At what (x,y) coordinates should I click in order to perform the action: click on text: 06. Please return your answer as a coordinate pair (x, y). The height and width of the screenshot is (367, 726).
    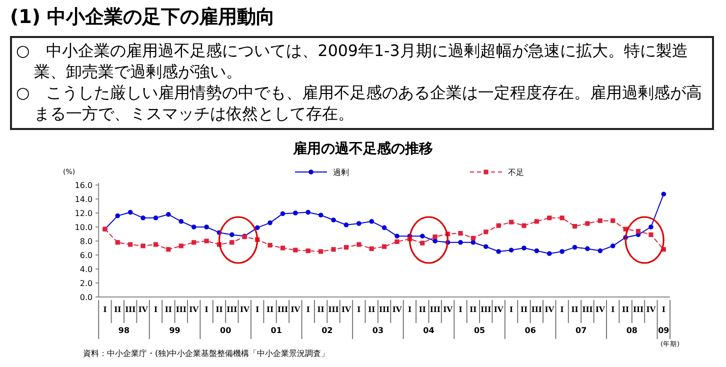
    Looking at the image, I should click on (530, 330).